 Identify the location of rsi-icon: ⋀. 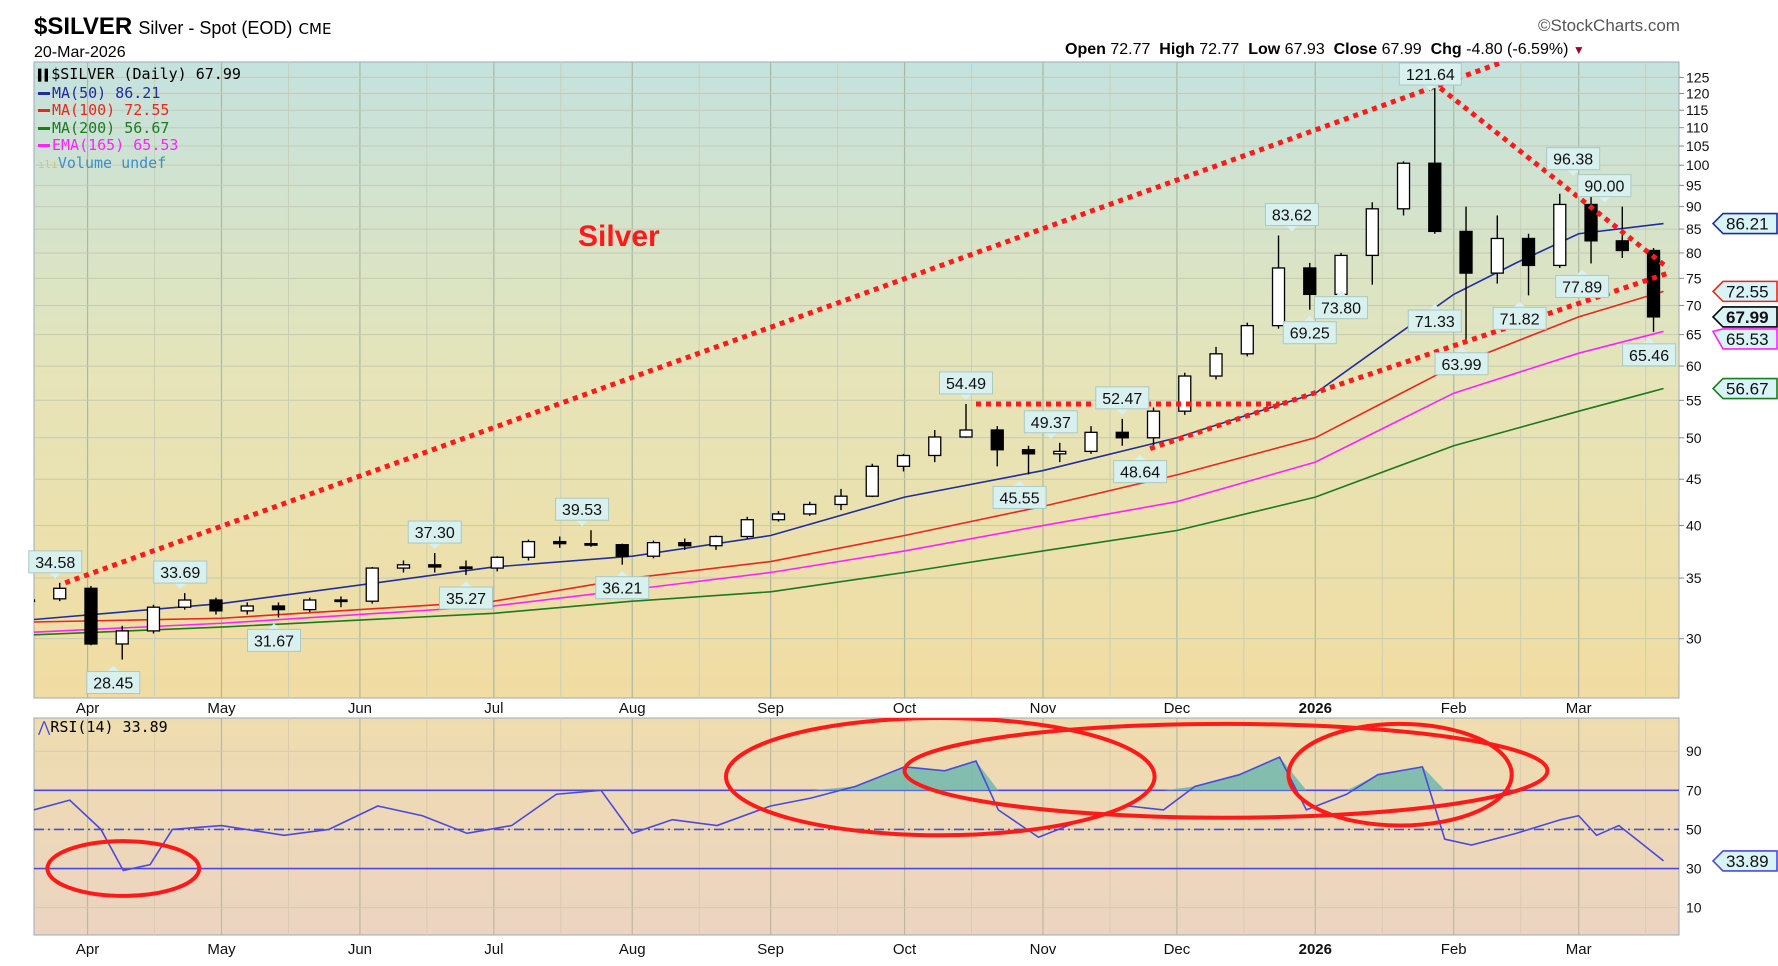
(44, 727).